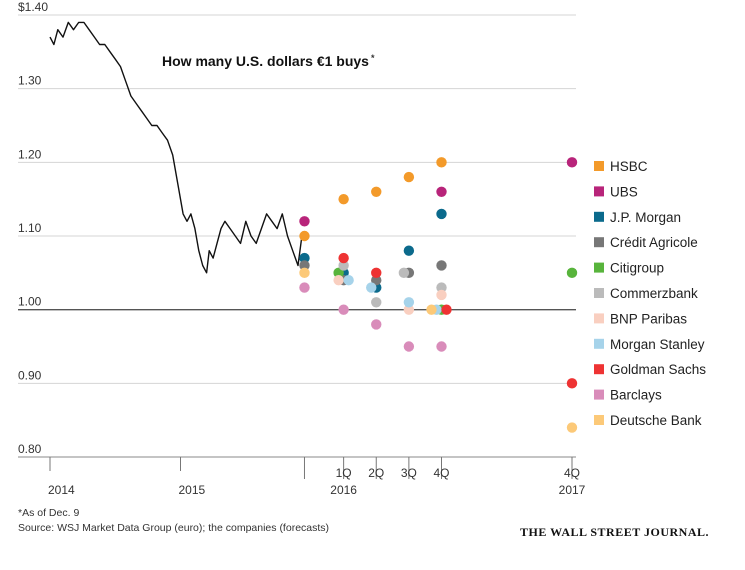 The width and height of the screenshot is (745, 570). Describe the element at coordinates (572, 383) in the screenshot. I see `forecast-2017-point-goldman-sachs` at that location.